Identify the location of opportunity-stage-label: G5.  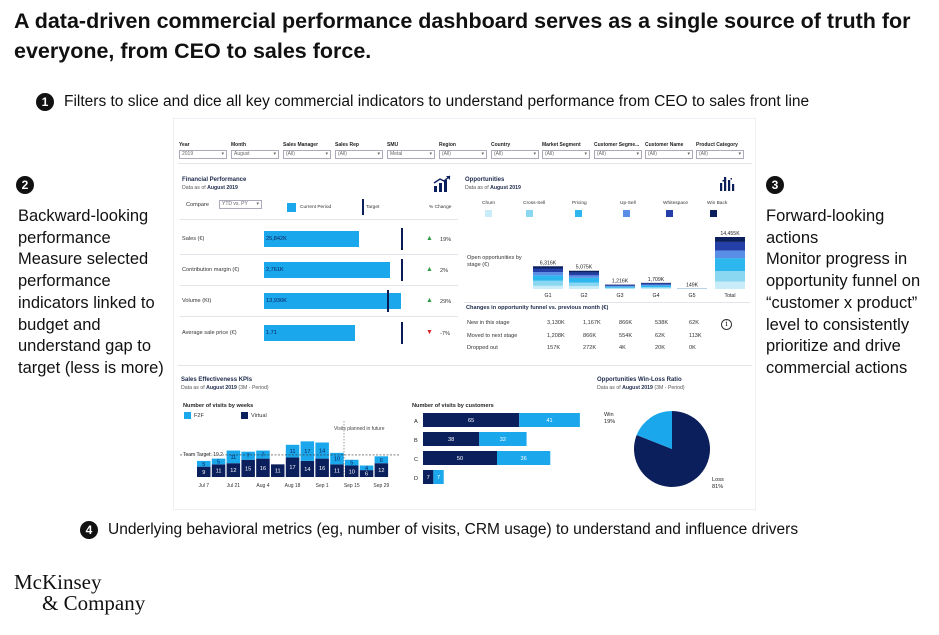
(692, 296).